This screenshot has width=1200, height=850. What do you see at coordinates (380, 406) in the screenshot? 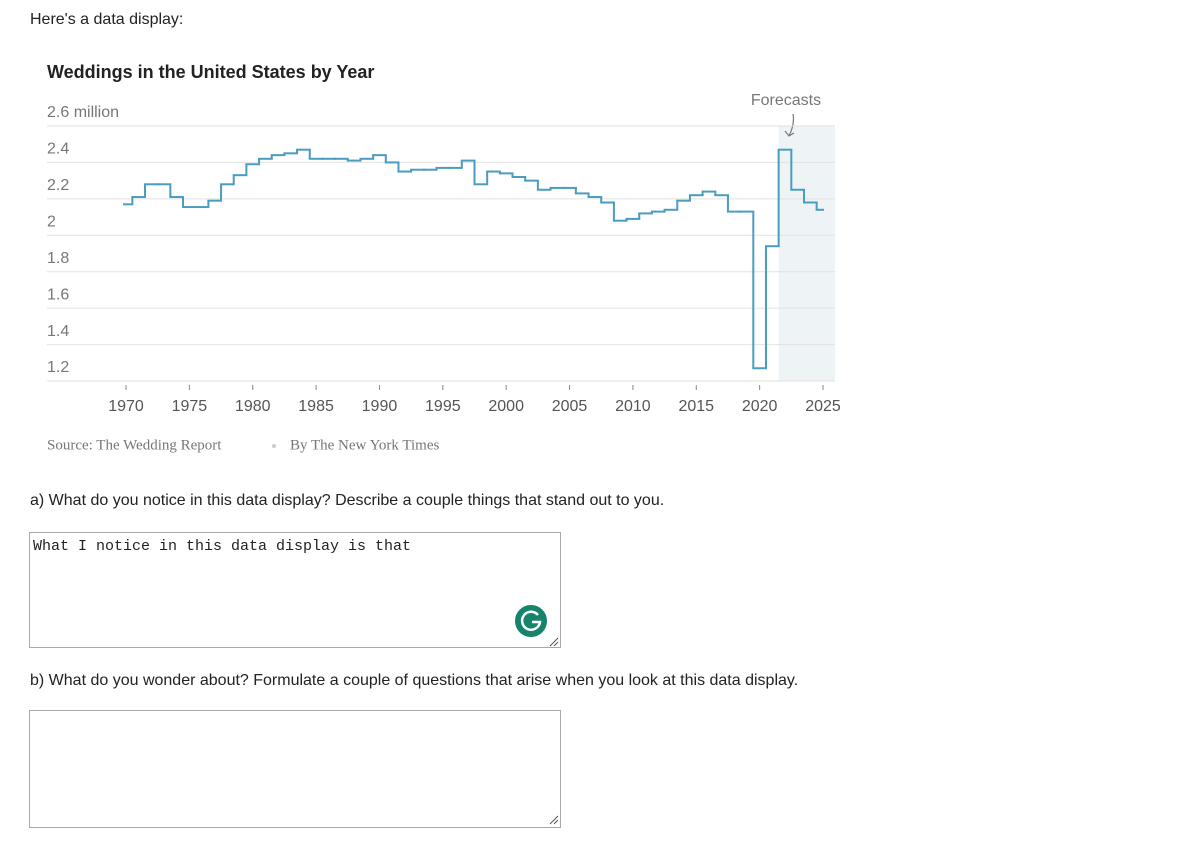
I see `x-tick-label: 1990` at bounding box center [380, 406].